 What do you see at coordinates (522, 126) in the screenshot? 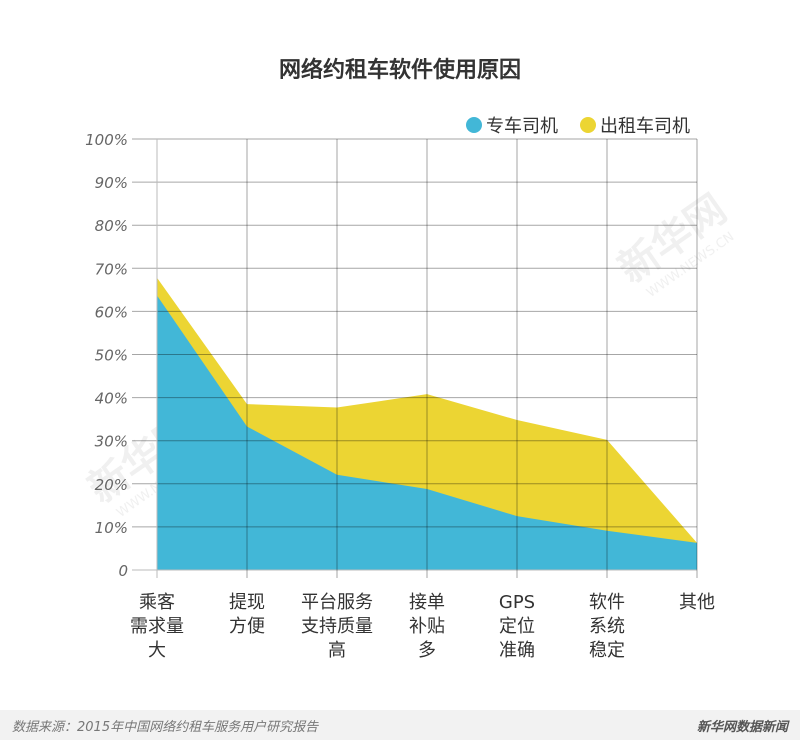
I see `legend-label: 专车司机` at bounding box center [522, 126].